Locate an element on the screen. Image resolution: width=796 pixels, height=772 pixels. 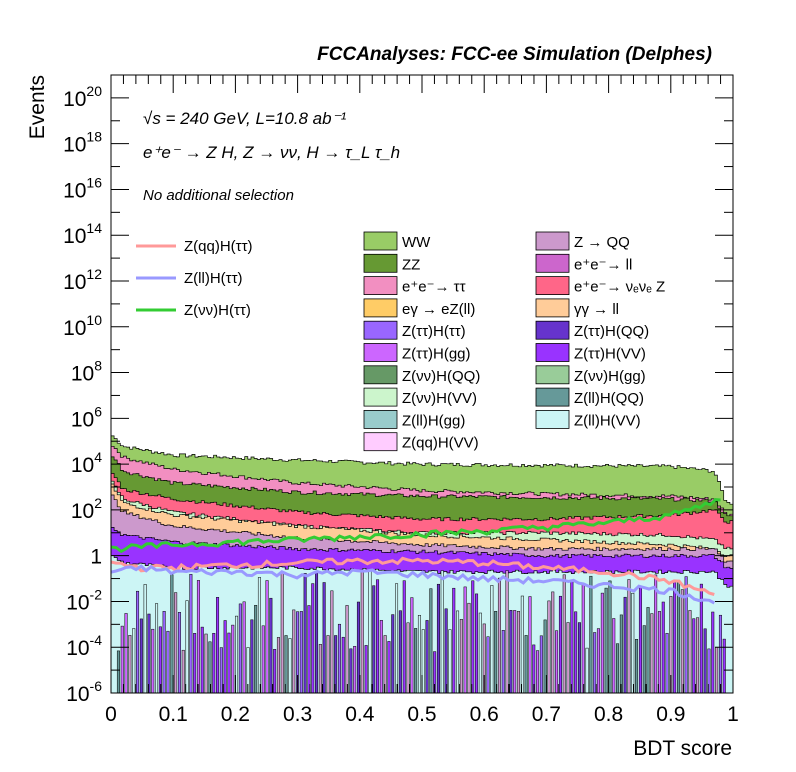
legend-label: e⁺e⁻→ ll is located at coordinates (603, 264).